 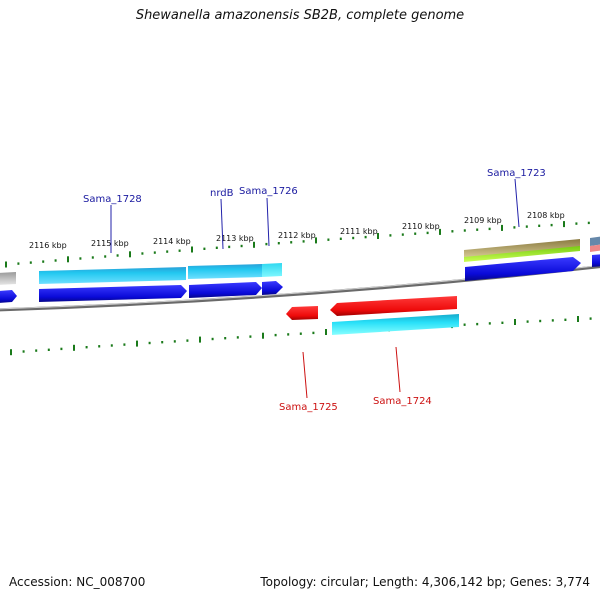 I want to click on tick-label-2111: 2111 kbp, so click(x=359, y=231).